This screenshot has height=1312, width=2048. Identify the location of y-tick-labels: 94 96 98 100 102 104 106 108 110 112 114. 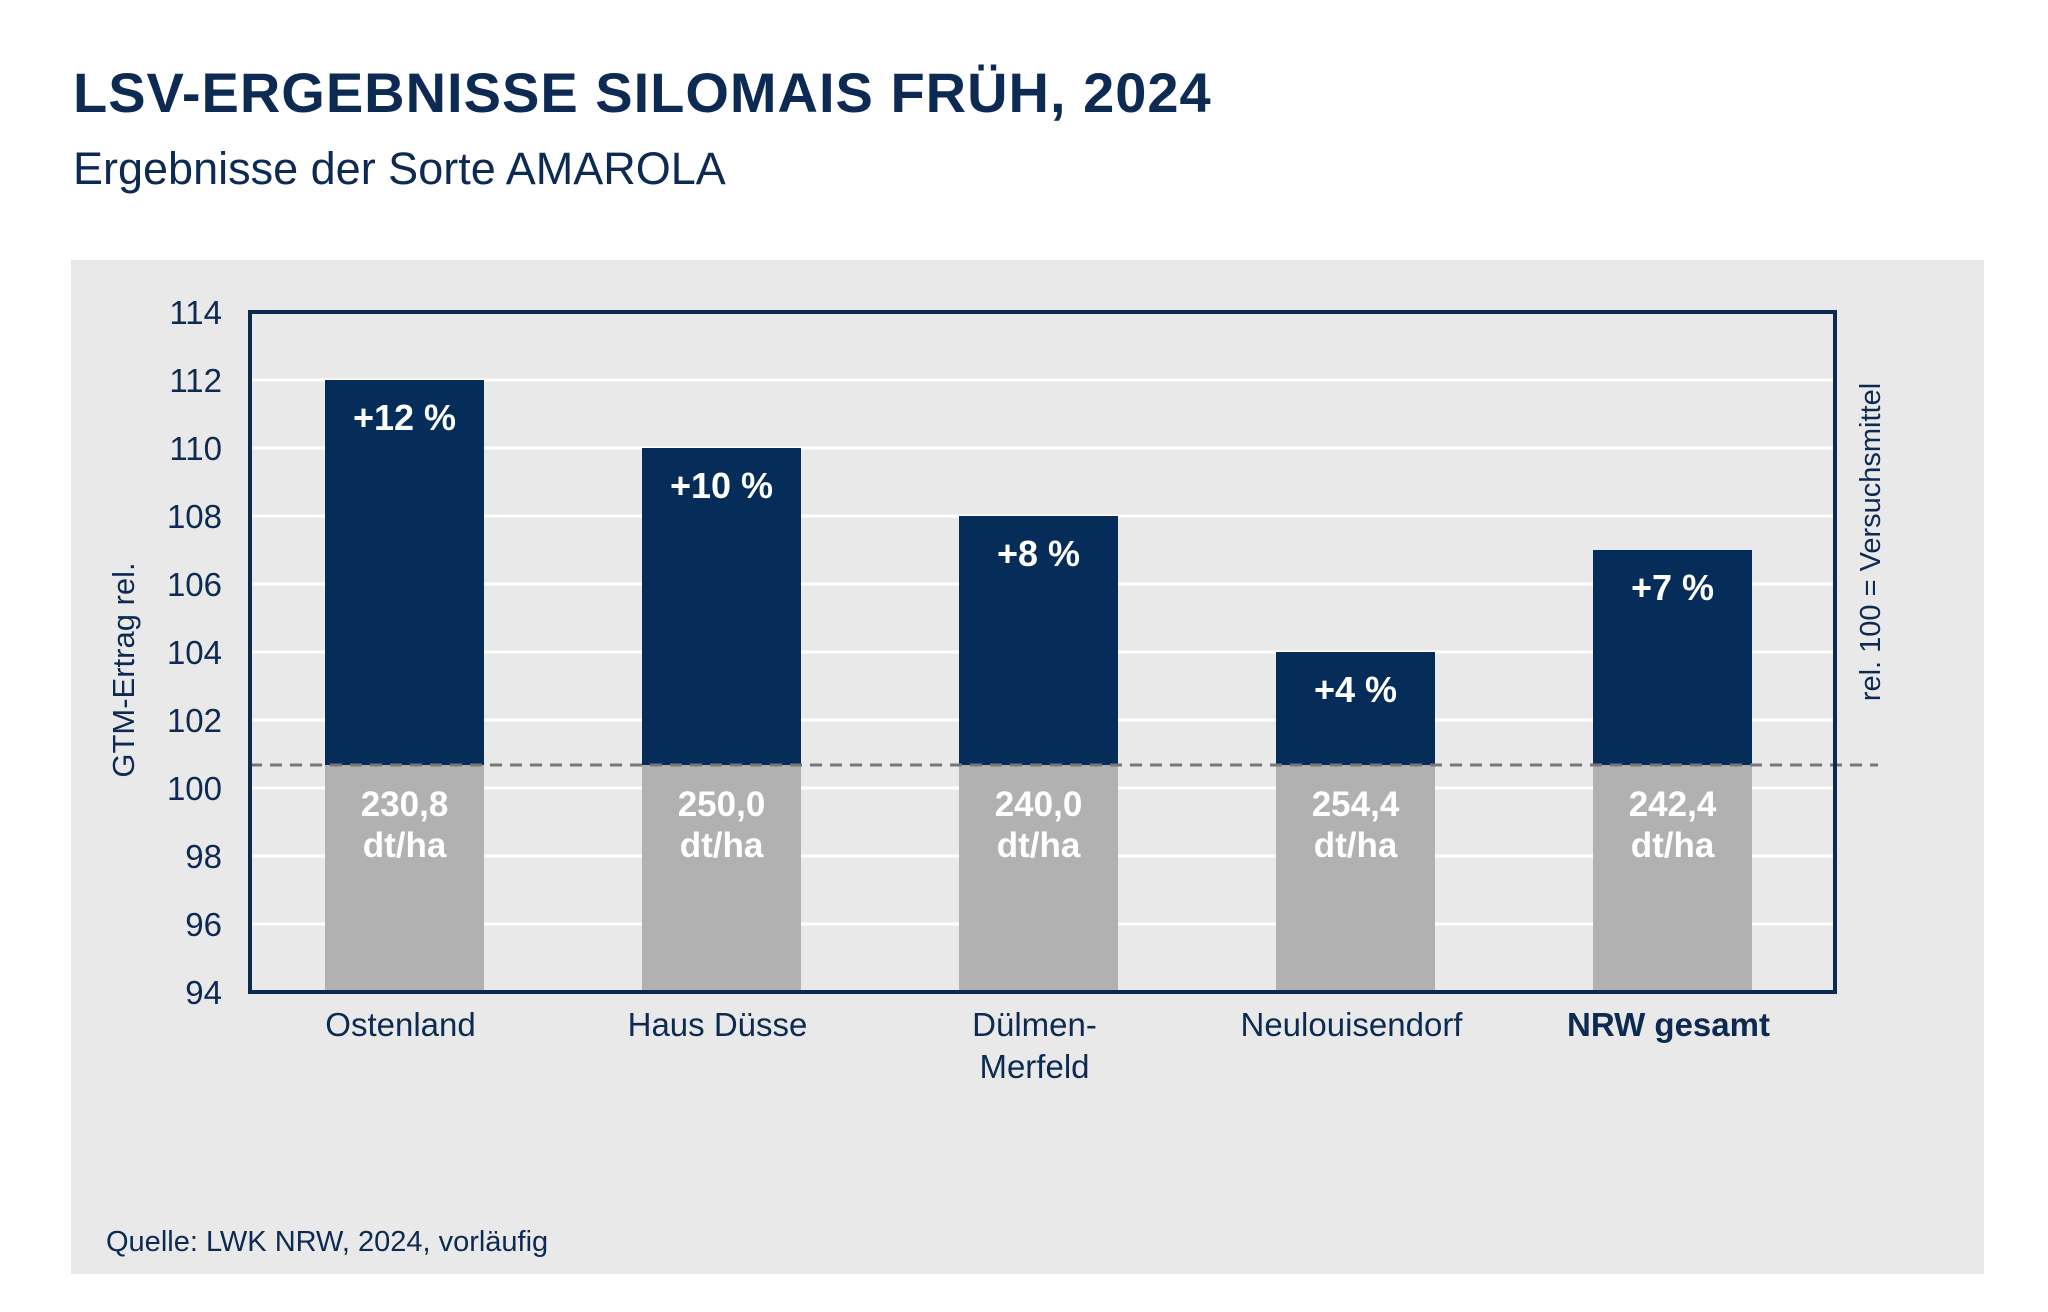
(194, 652).